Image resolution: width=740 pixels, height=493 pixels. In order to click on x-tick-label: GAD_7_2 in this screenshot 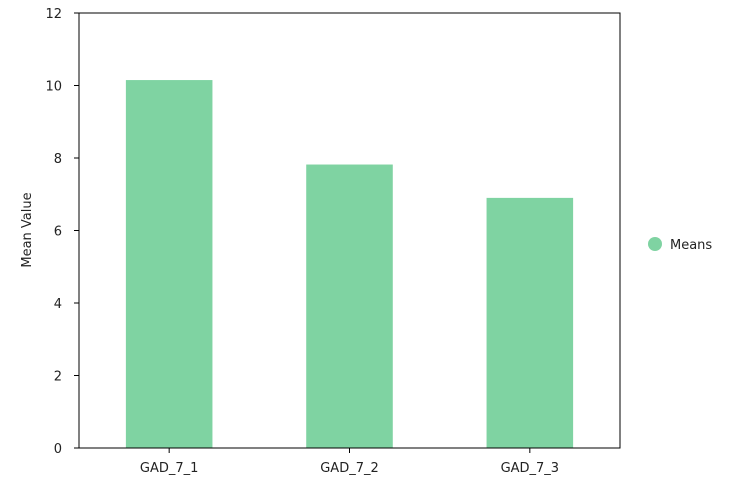, I will do `click(349, 468)`.